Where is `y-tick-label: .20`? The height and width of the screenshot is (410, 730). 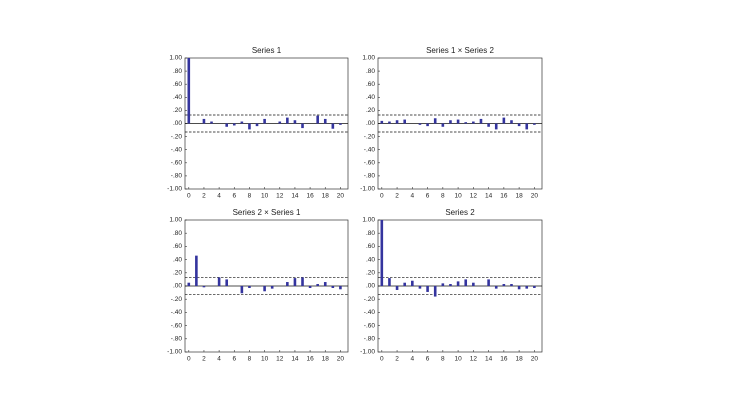 y-tick-label: .20 is located at coordinates (177, 273).